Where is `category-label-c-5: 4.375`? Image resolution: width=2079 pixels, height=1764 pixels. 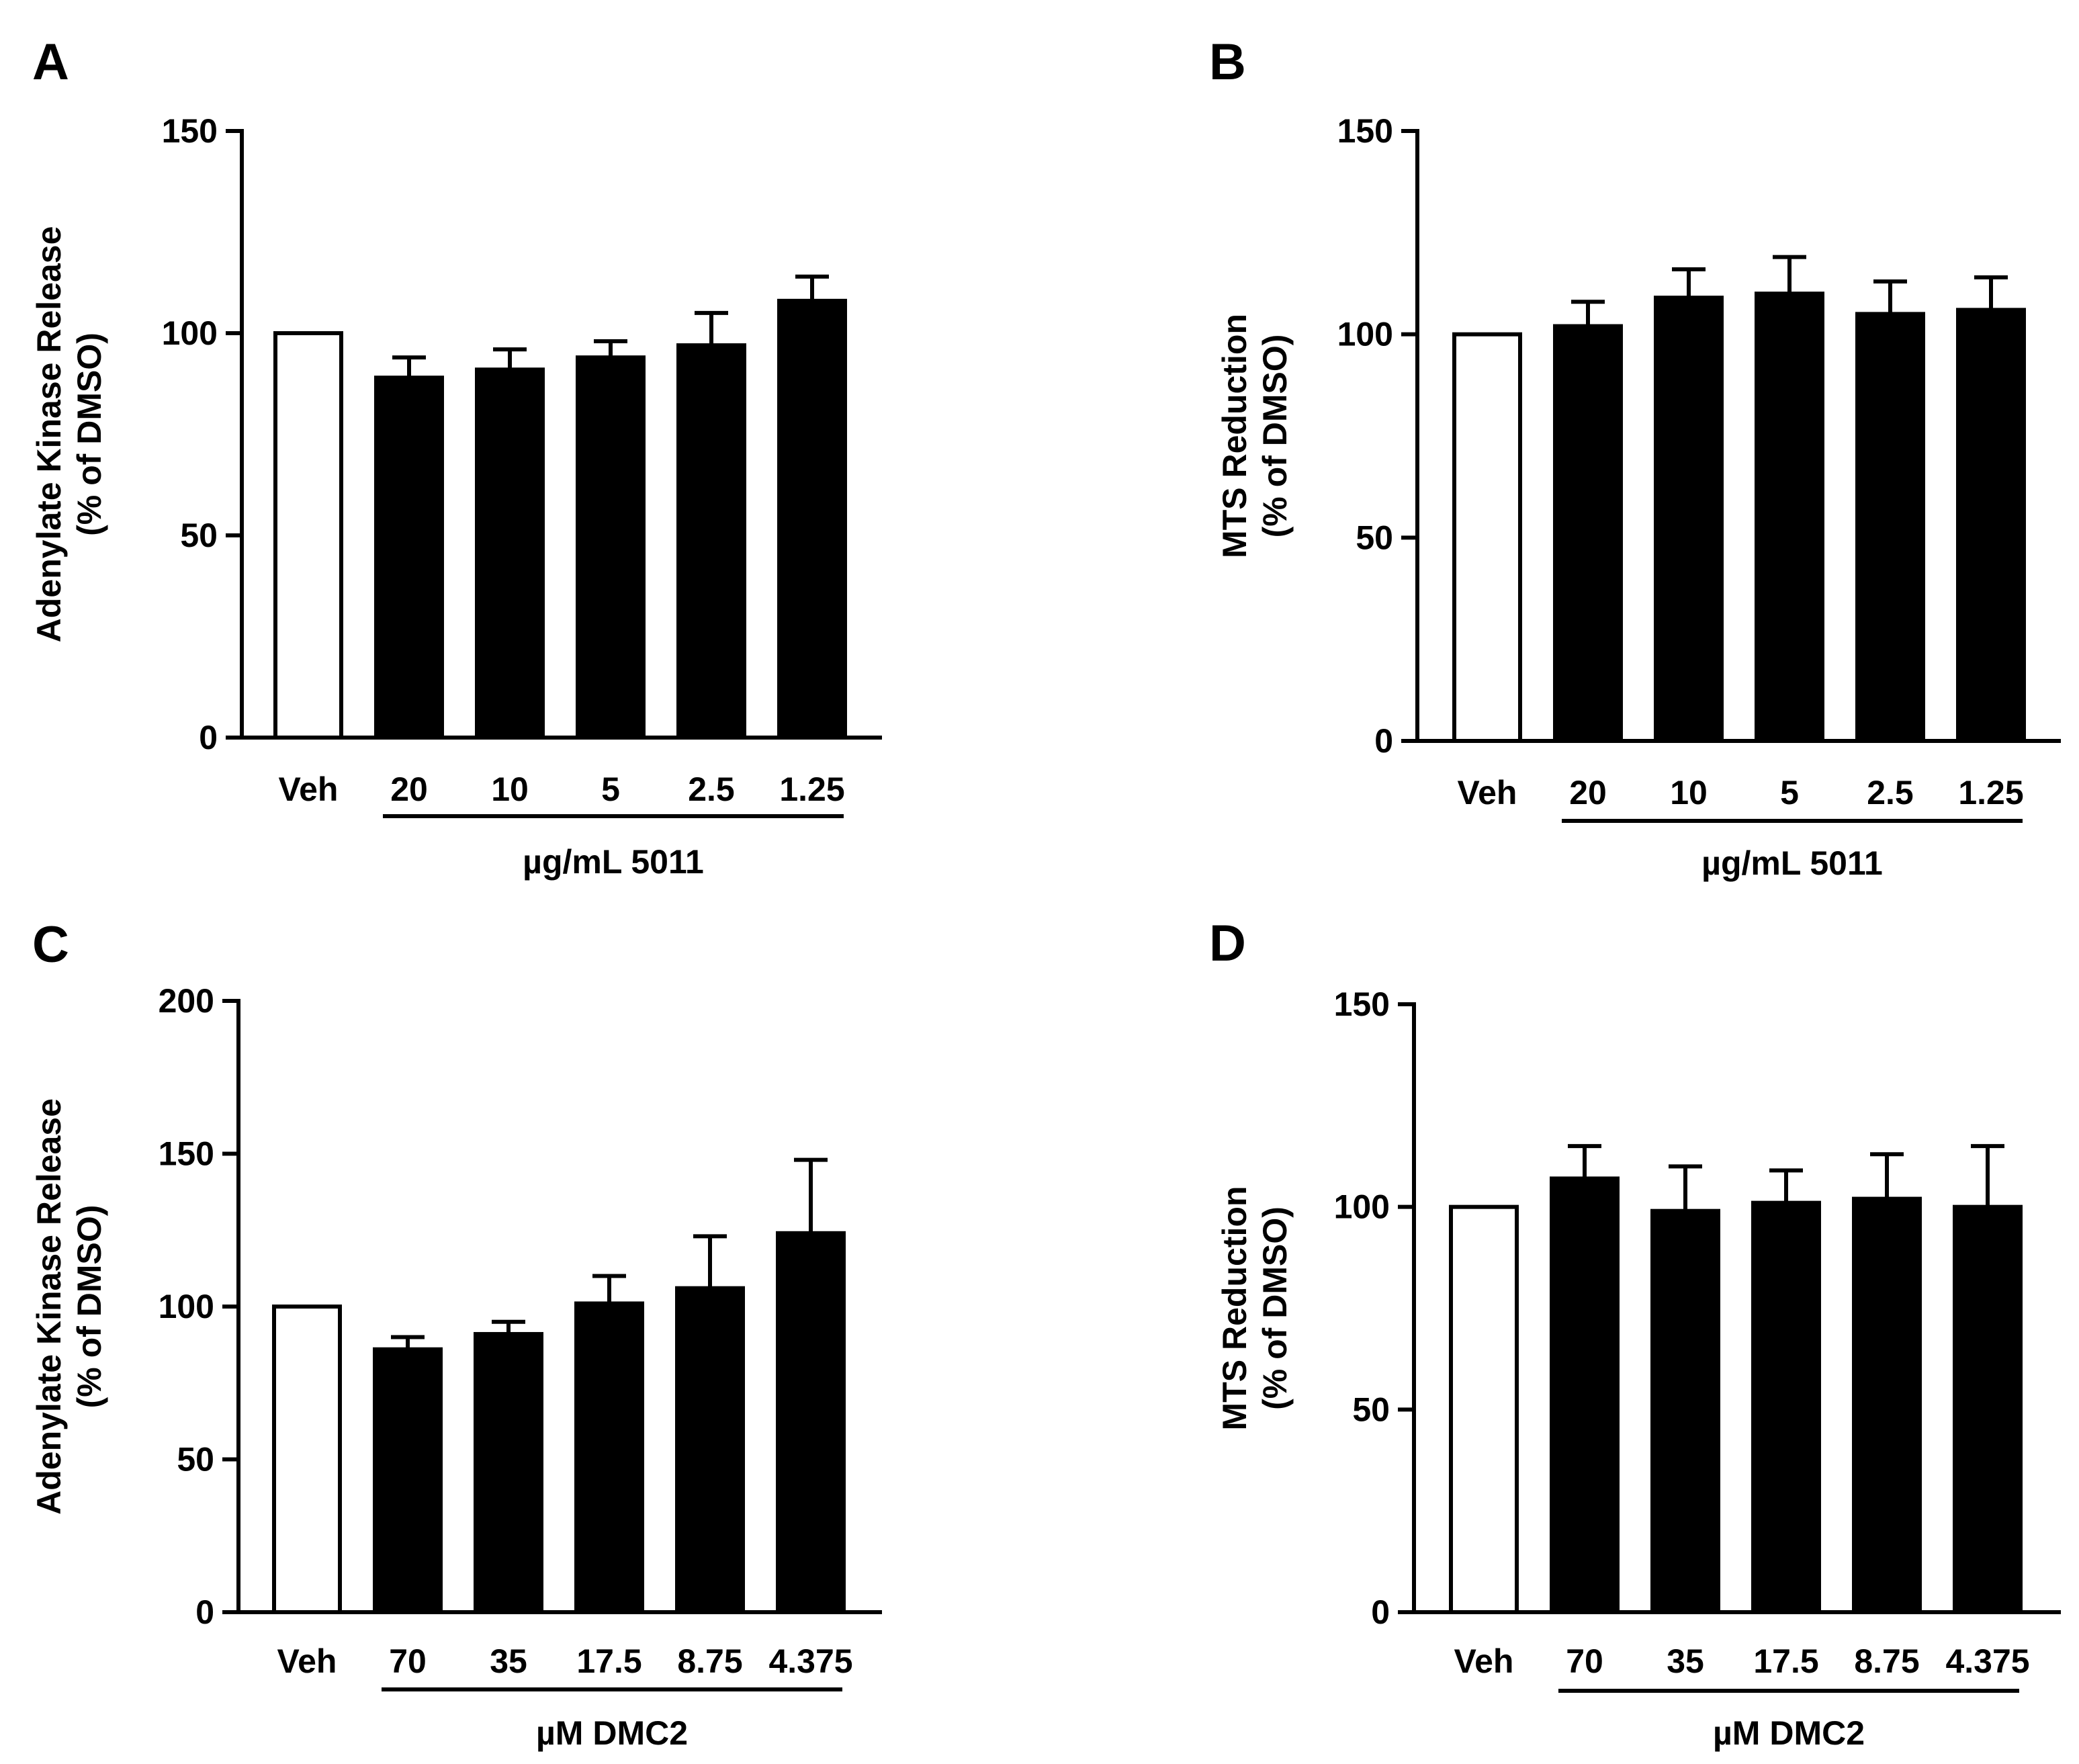
category-label-c-5: 4.375 is located at coordinates (810, 1661).